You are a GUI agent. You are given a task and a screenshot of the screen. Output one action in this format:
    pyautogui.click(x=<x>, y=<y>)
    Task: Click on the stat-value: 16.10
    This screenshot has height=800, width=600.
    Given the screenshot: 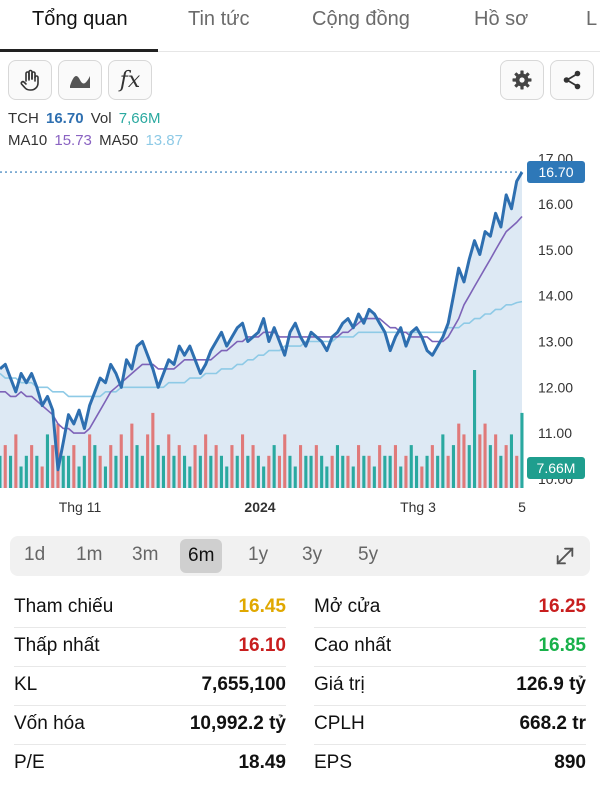 What is the action you would take?
    pyautogui.click(x=262, y=645)
    